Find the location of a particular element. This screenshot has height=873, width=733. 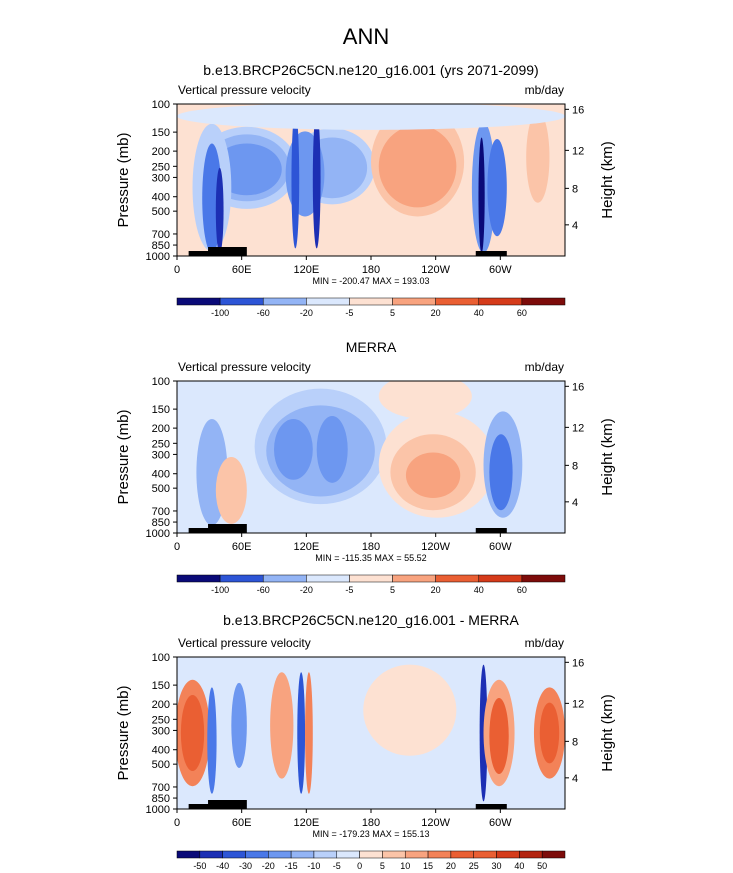

y-tick-label: 850 is located at coordinates (161, 523).